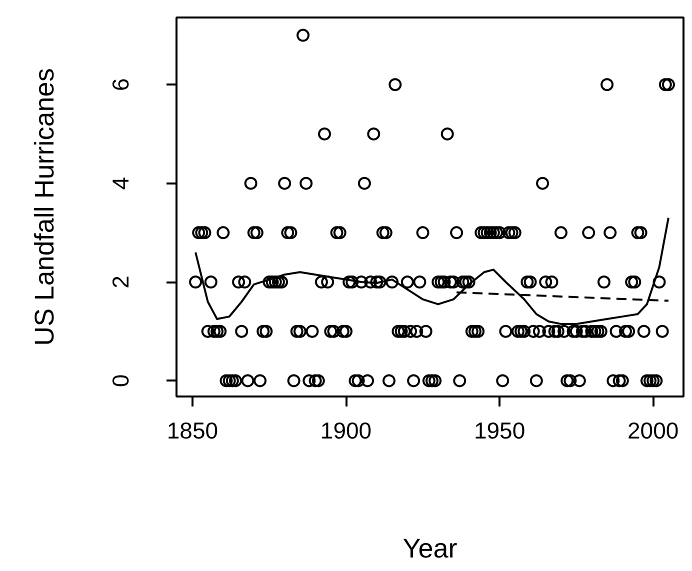 This screenshot has width=692, height=571. Describe the element at coordinates (45, 207) in the screenshot. I see `y-axis-title: US Landfall Hurricanes` at that location.